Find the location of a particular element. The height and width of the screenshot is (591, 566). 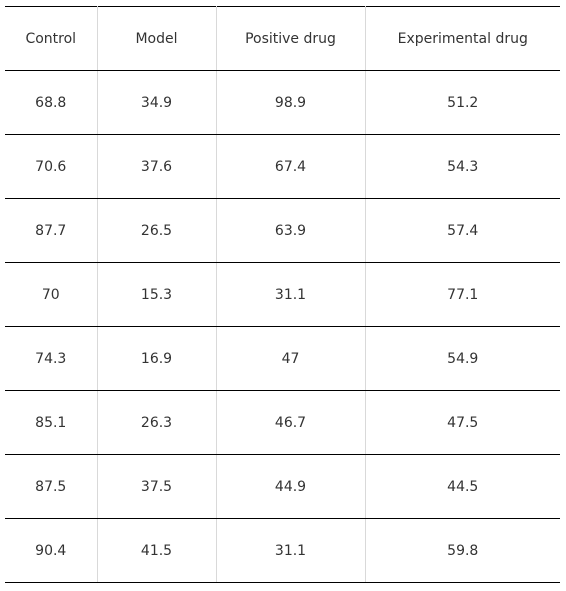

column-header-experimental-drug: Experimental drug is located at coordinates (462, 38).